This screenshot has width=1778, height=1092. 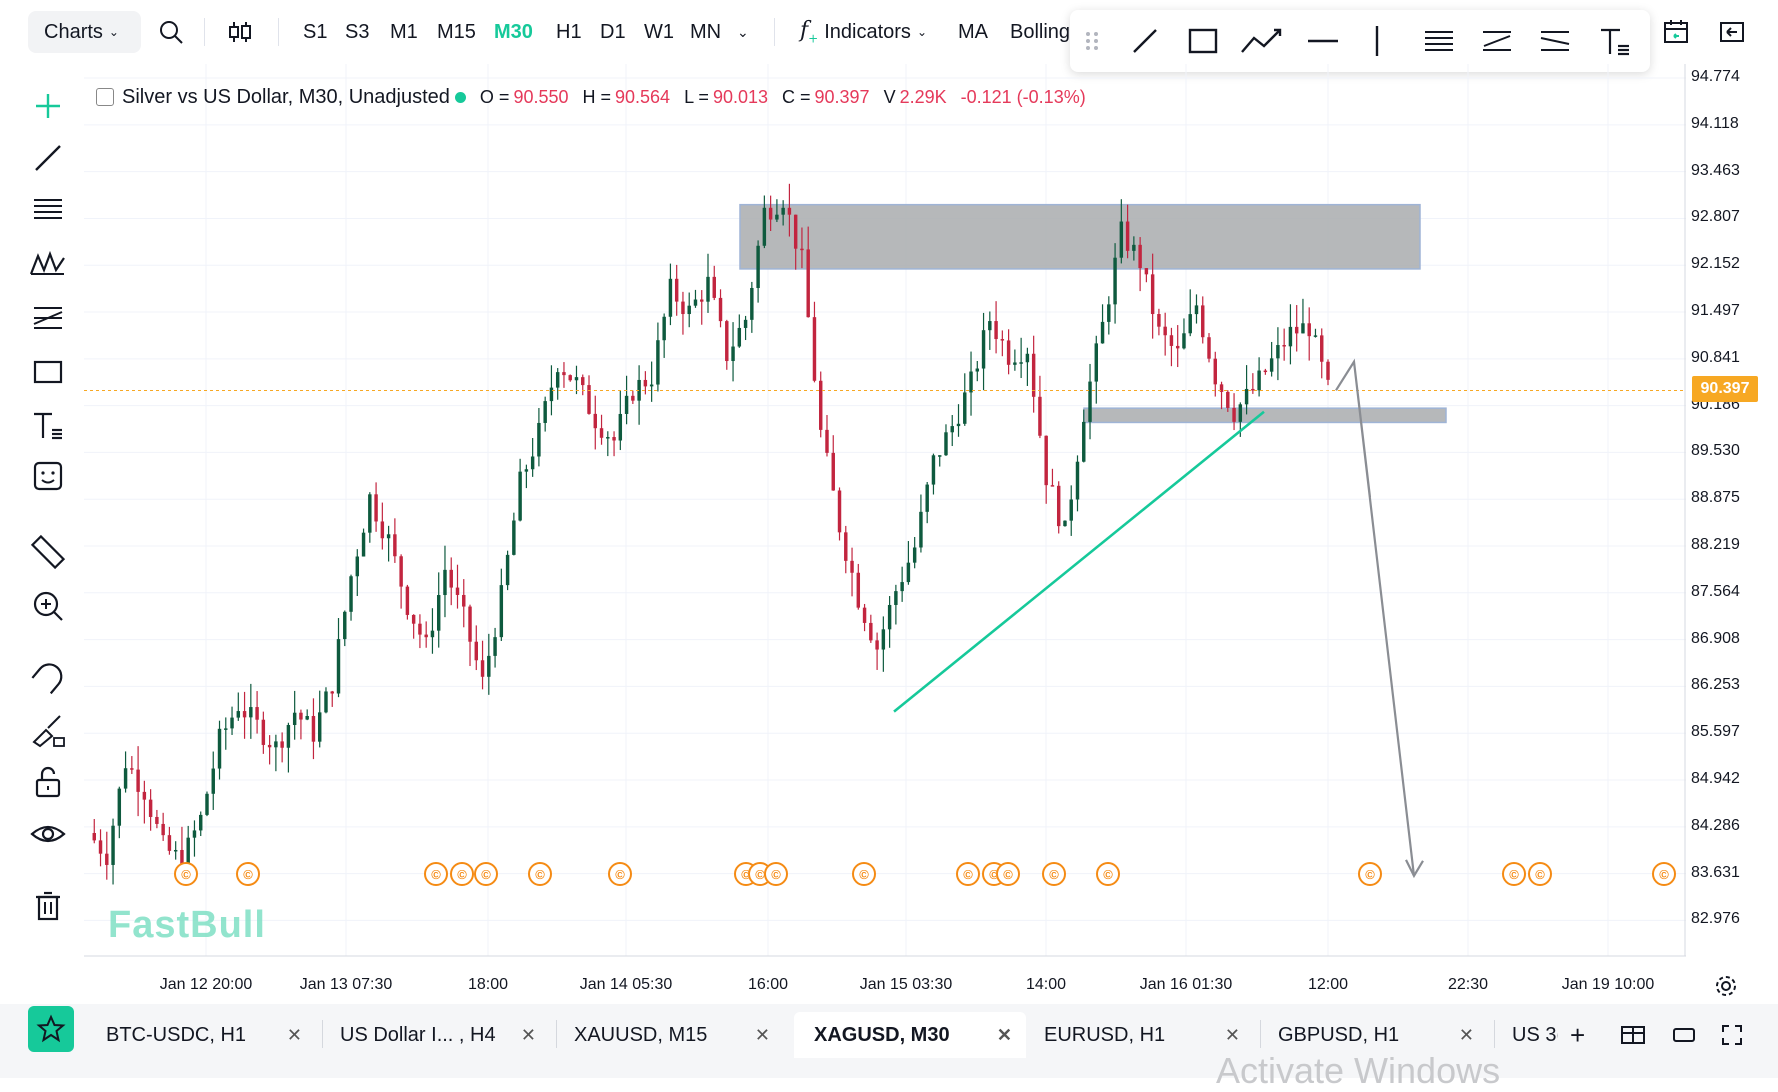 What do you see at coordinates (1040, 31) in the screenshot?
I see `bolling-button: Bolling` at bounding box center [1040, 31].